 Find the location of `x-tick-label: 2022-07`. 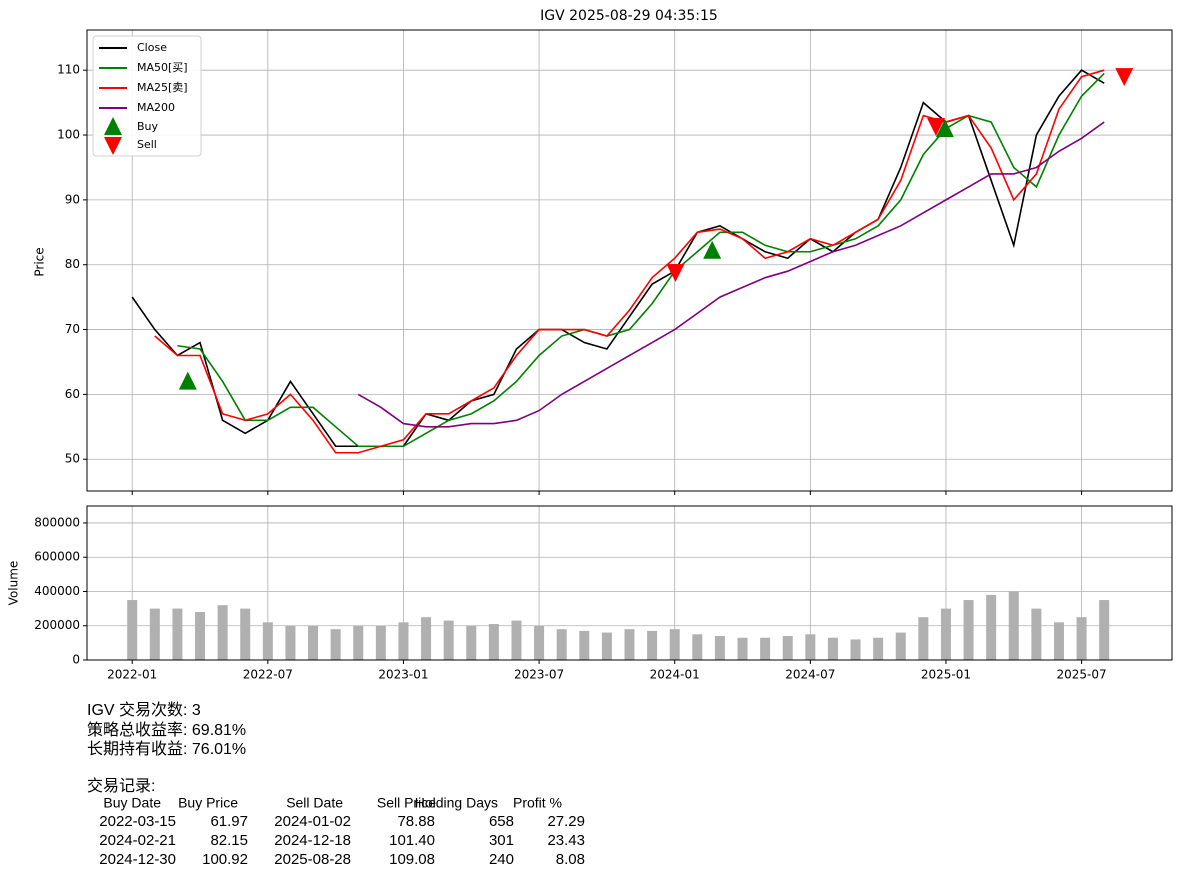

x-tick-label: 2022-07 is located at coordinates (268, 675).